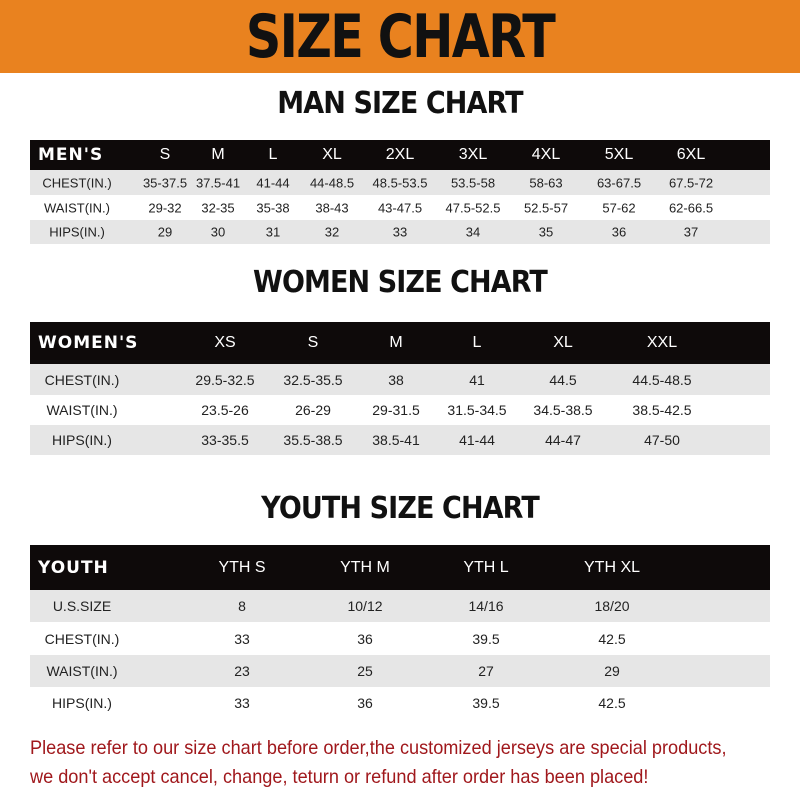 The height and width of the screenshot is (800, 800). What do you see at coordinates (396, 410) in the screenshot?
I see `table-cell: 29-31.5` at bounding box center [396, 410].